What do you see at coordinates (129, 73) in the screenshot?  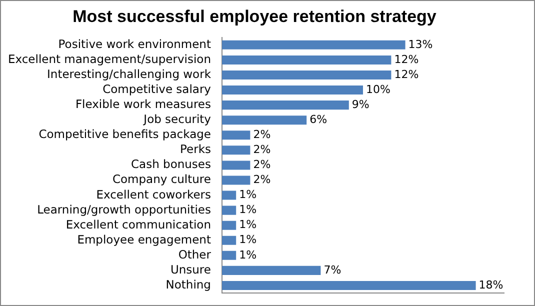 I see `y-tick-label: Interesting/challenging work` at bounding box center [129, 73].